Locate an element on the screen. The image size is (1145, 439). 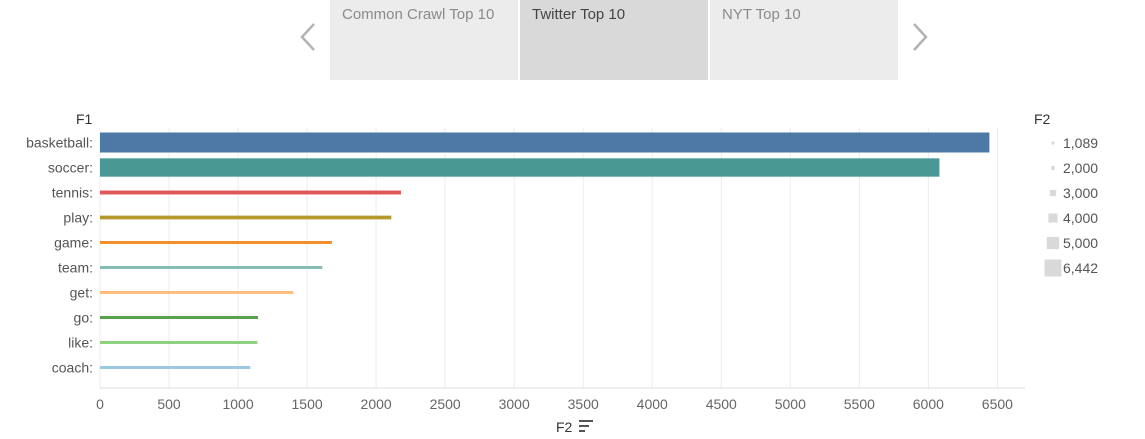
x-tick-label: 1000 is located at coordinates (237, 404).